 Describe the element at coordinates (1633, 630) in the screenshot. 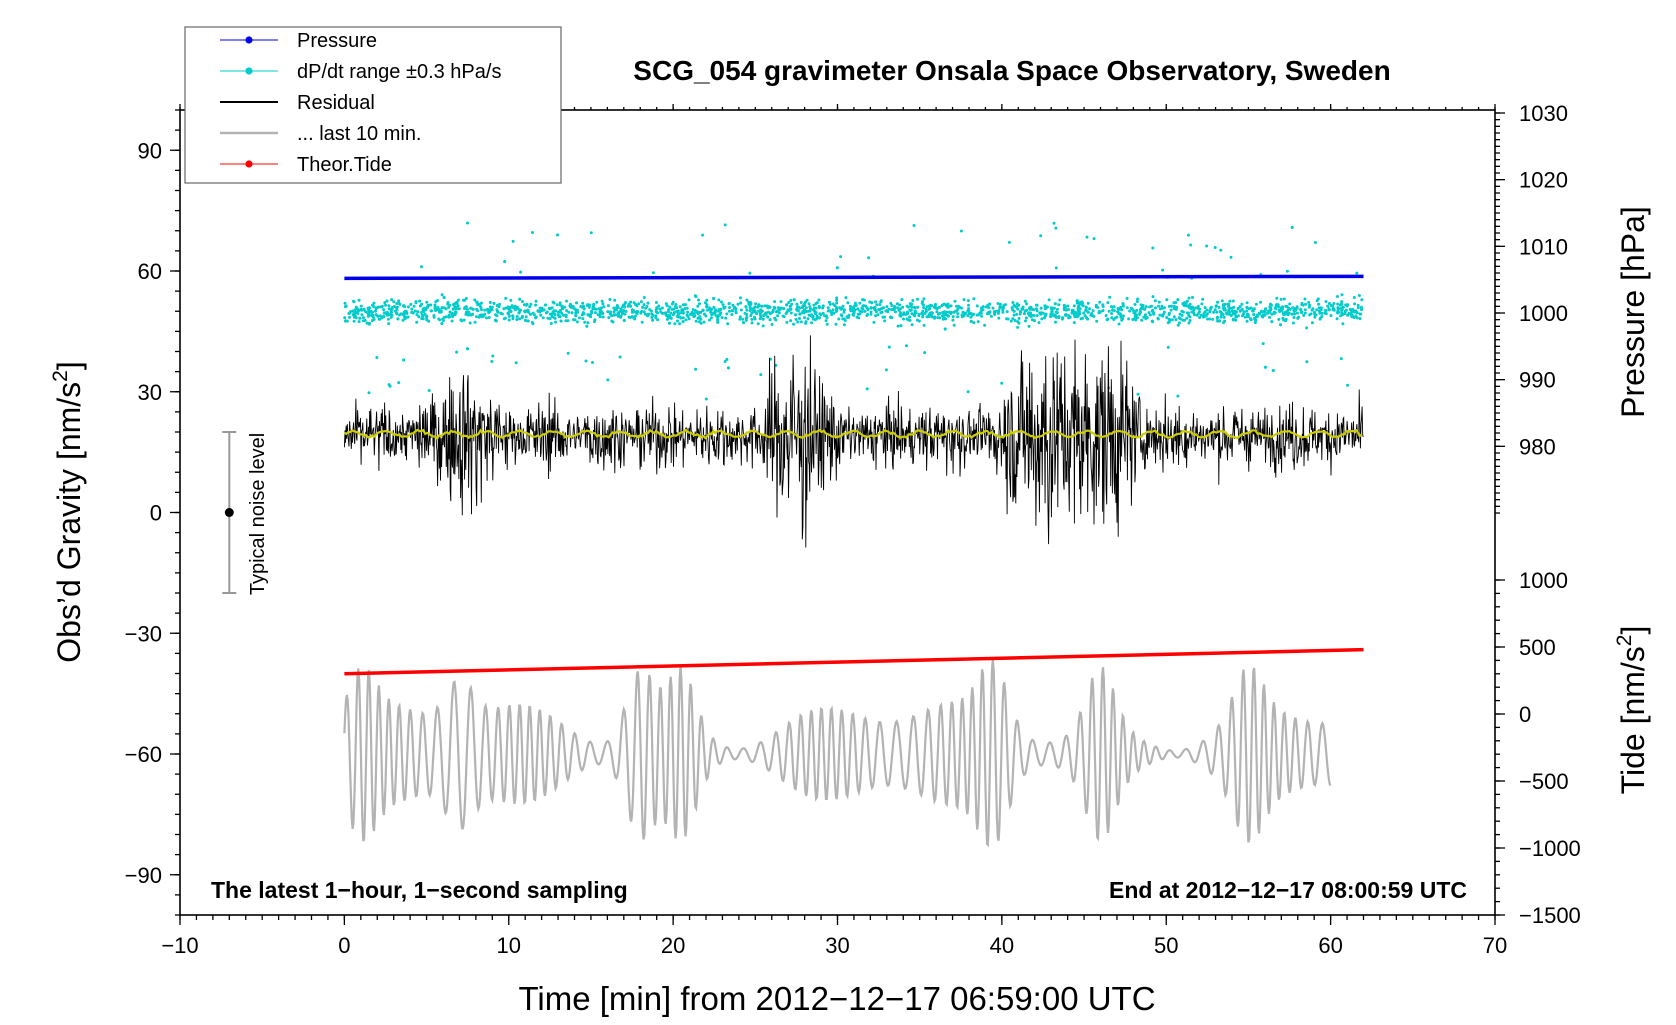

I see `tide-label-close: ]` at that location.